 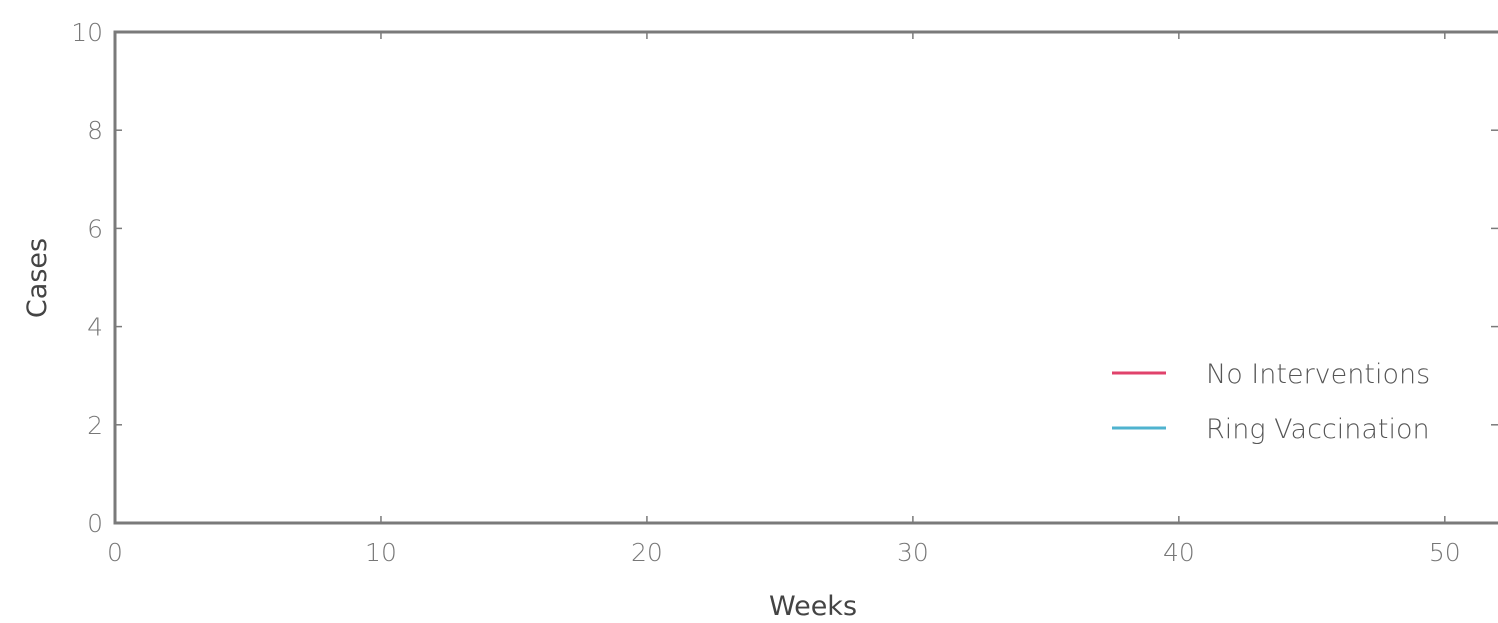 I want to click on legend-label: No Interventions, so click(x=1318, y=374).